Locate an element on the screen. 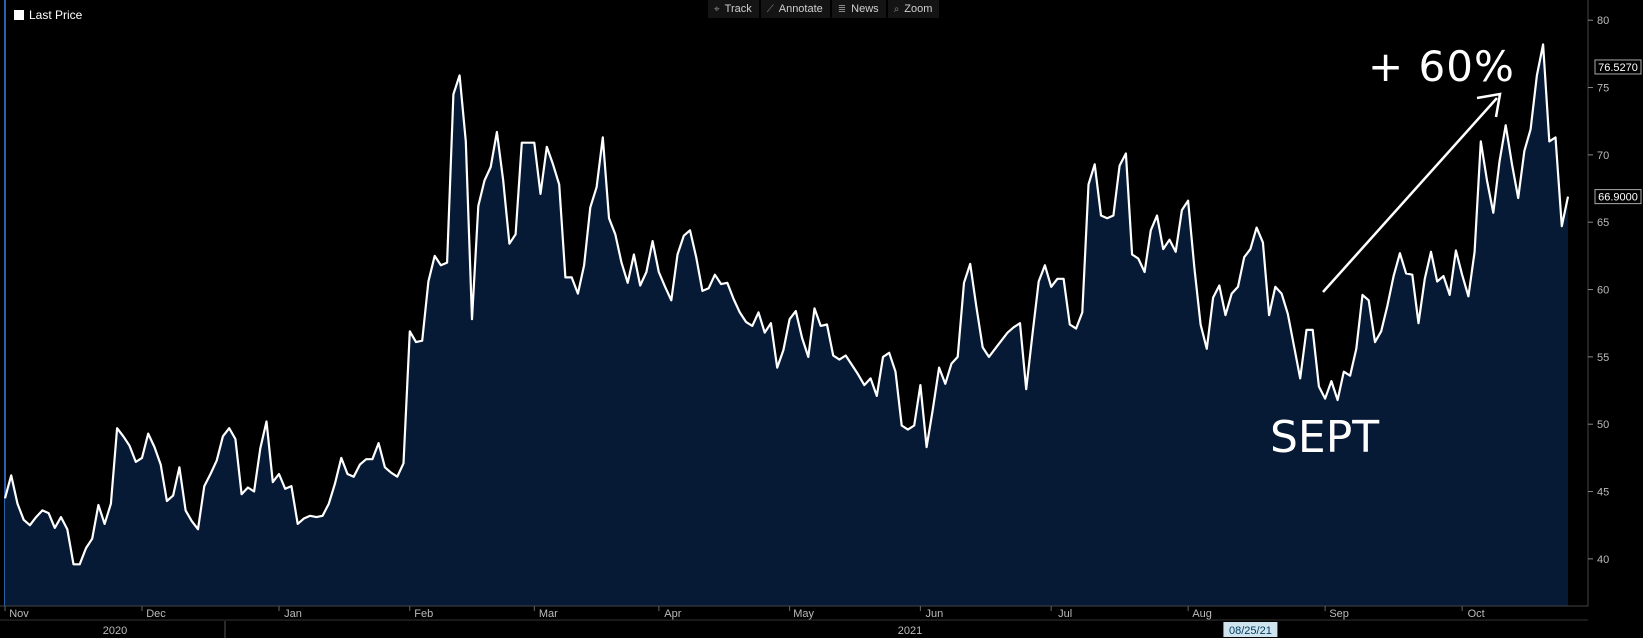 The height and width of the screenshot is (638, 1643). price-tag-label: 76.5270 is located at coordinates (1618, 68).